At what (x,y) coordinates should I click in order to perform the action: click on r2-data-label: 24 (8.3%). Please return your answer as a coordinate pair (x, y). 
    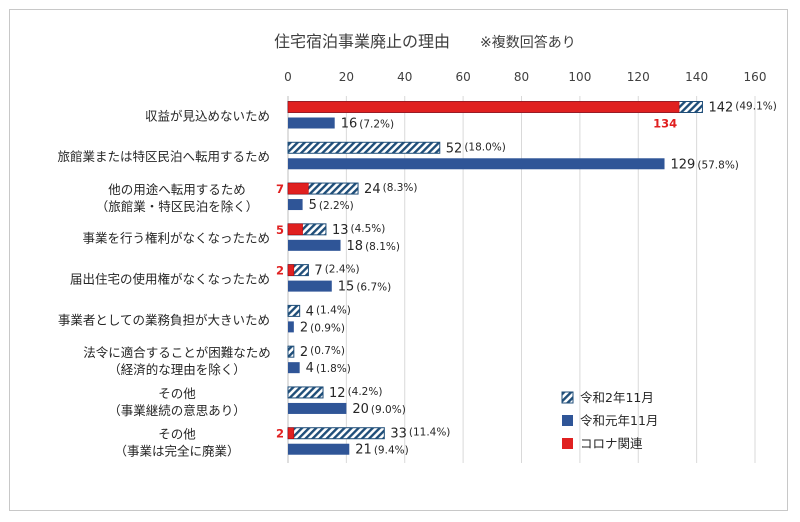
    Looking at the image, I should click on (390, 189).